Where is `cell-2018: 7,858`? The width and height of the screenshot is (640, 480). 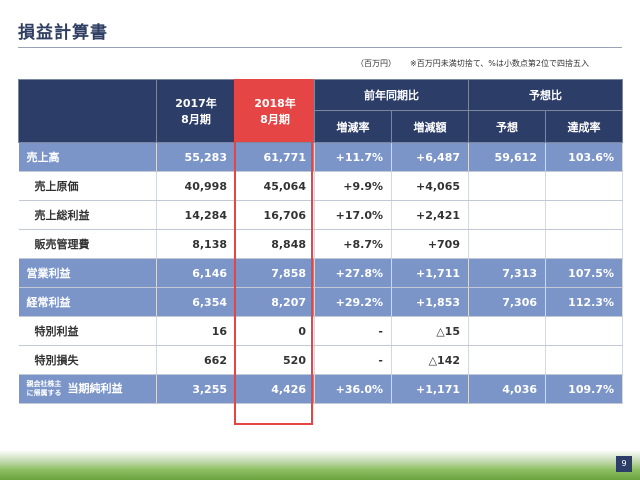
cell-2018: 7,858 is located at coordinates (275, 273).